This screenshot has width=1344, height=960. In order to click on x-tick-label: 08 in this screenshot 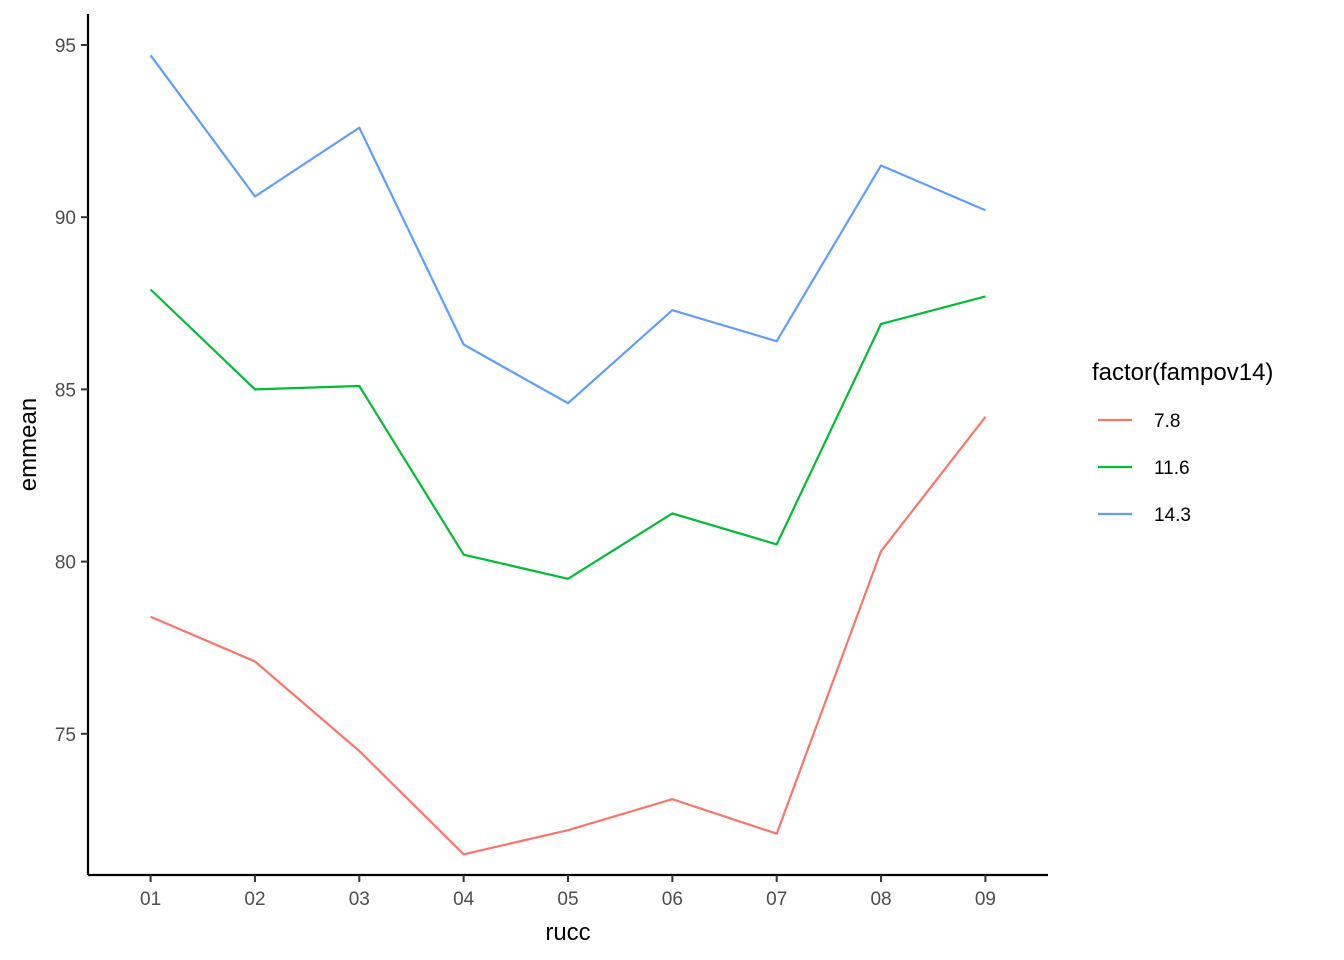, I will do `click(880, 899)`.